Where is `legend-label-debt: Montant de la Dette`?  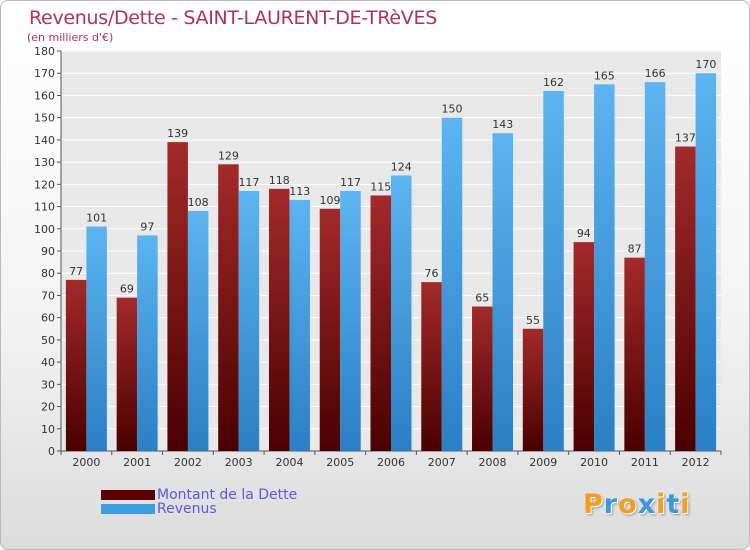
legend-label-debt: Montant de la Dette is located at coordinates (227, 495).